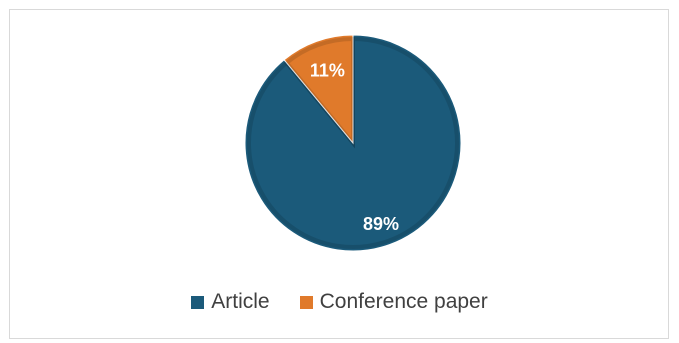 Image resolution: width=679 pixels, height=343 pixels. I want to click on legend-item-conference-paper: Conference paper, so click(393, 302).